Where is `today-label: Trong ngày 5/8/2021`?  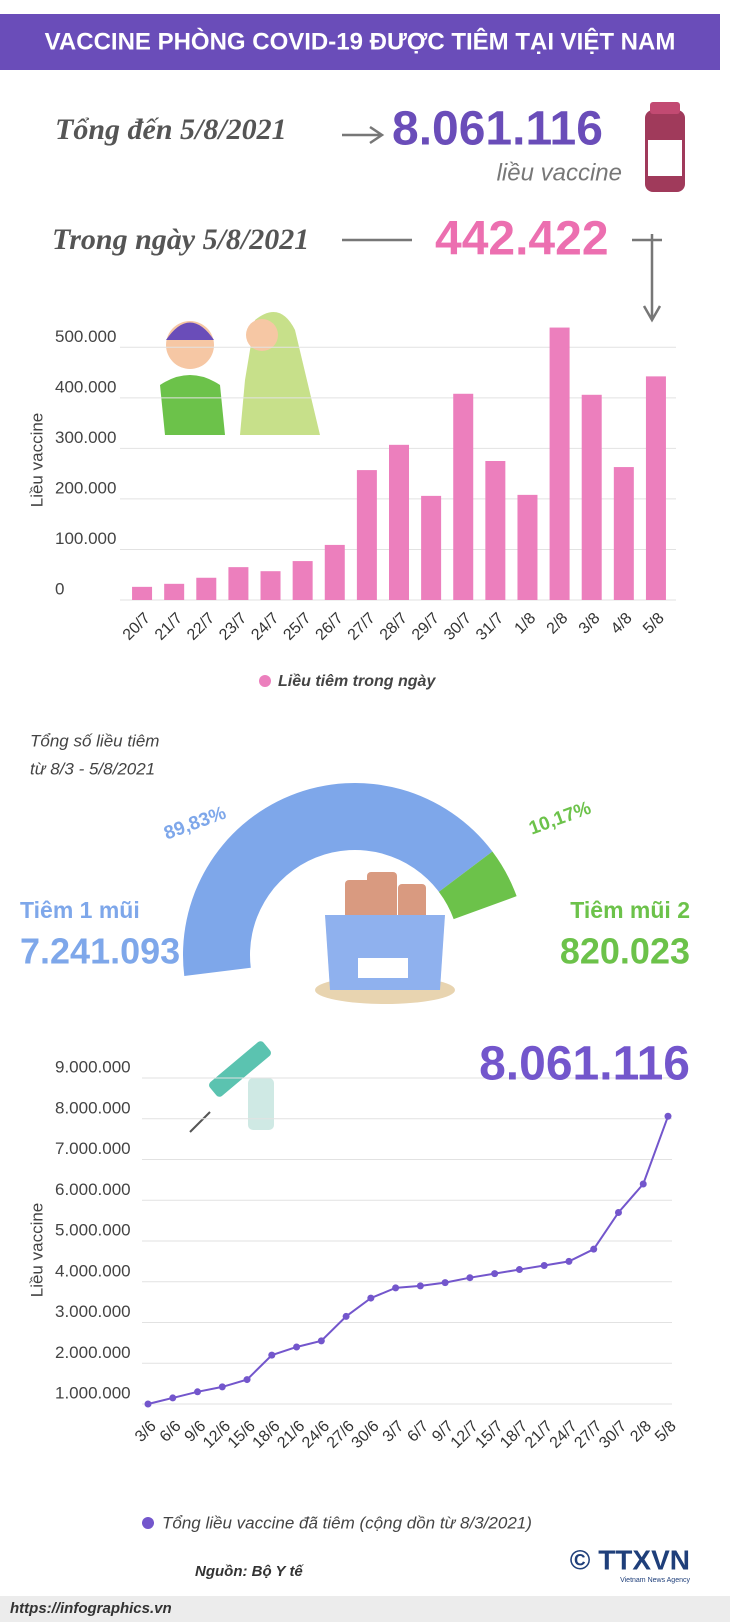 today-label: Trong ngày 5/8/2021 is located at coordinates (180, 239).